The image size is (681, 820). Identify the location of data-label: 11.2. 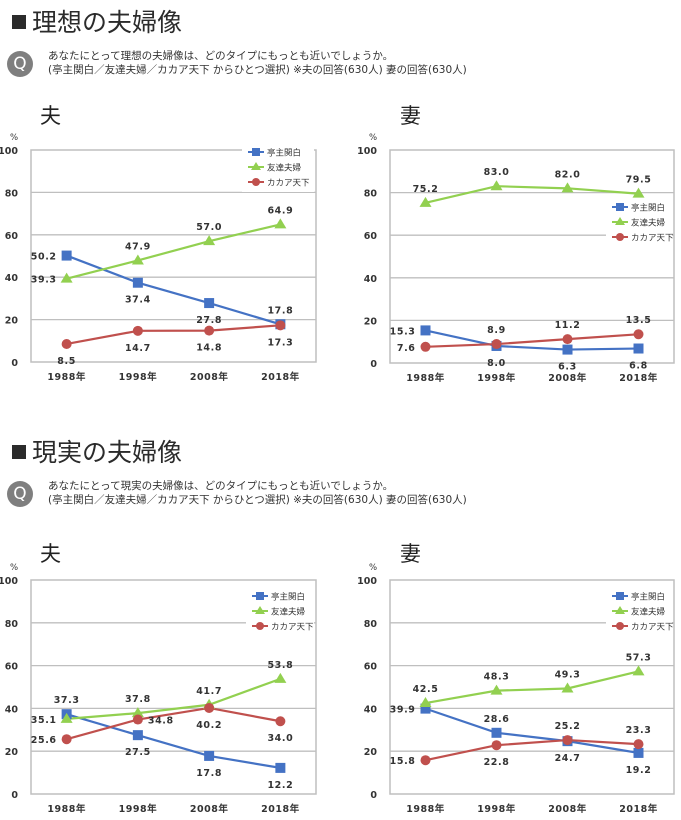
(568, 325).